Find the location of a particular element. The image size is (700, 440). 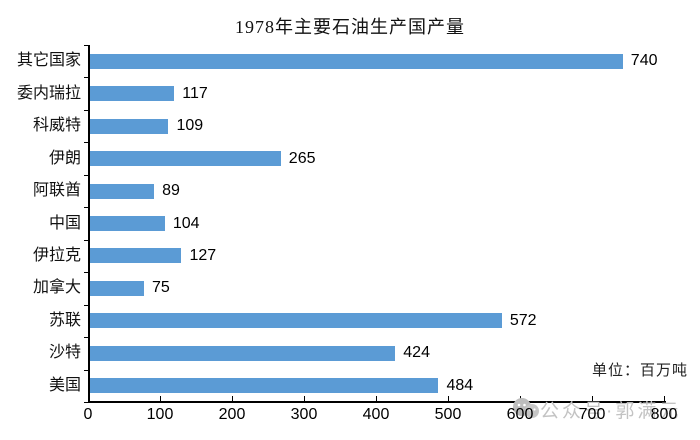

category-label: 美国 is located at coordinates (64, 385).